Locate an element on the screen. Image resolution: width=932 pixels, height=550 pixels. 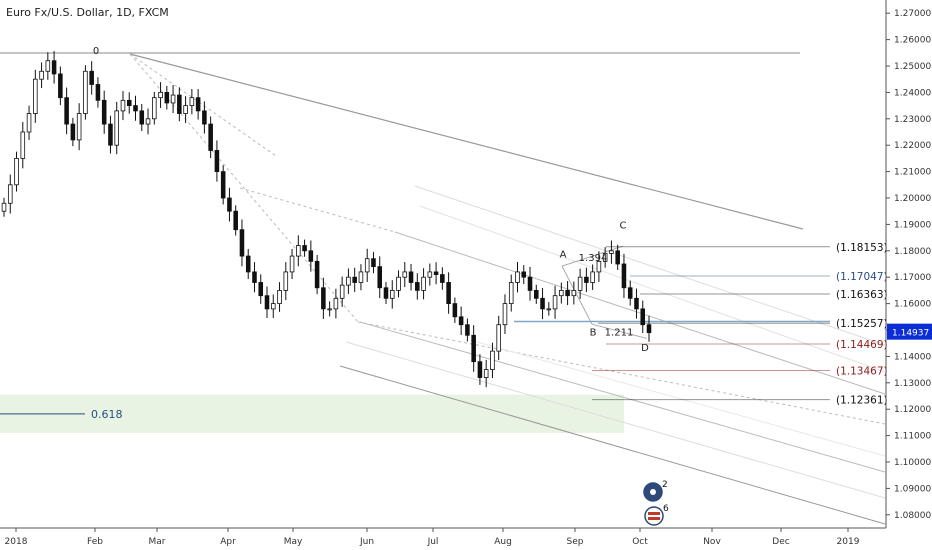
calendar-event-icon is located at coordinates (653, 492).